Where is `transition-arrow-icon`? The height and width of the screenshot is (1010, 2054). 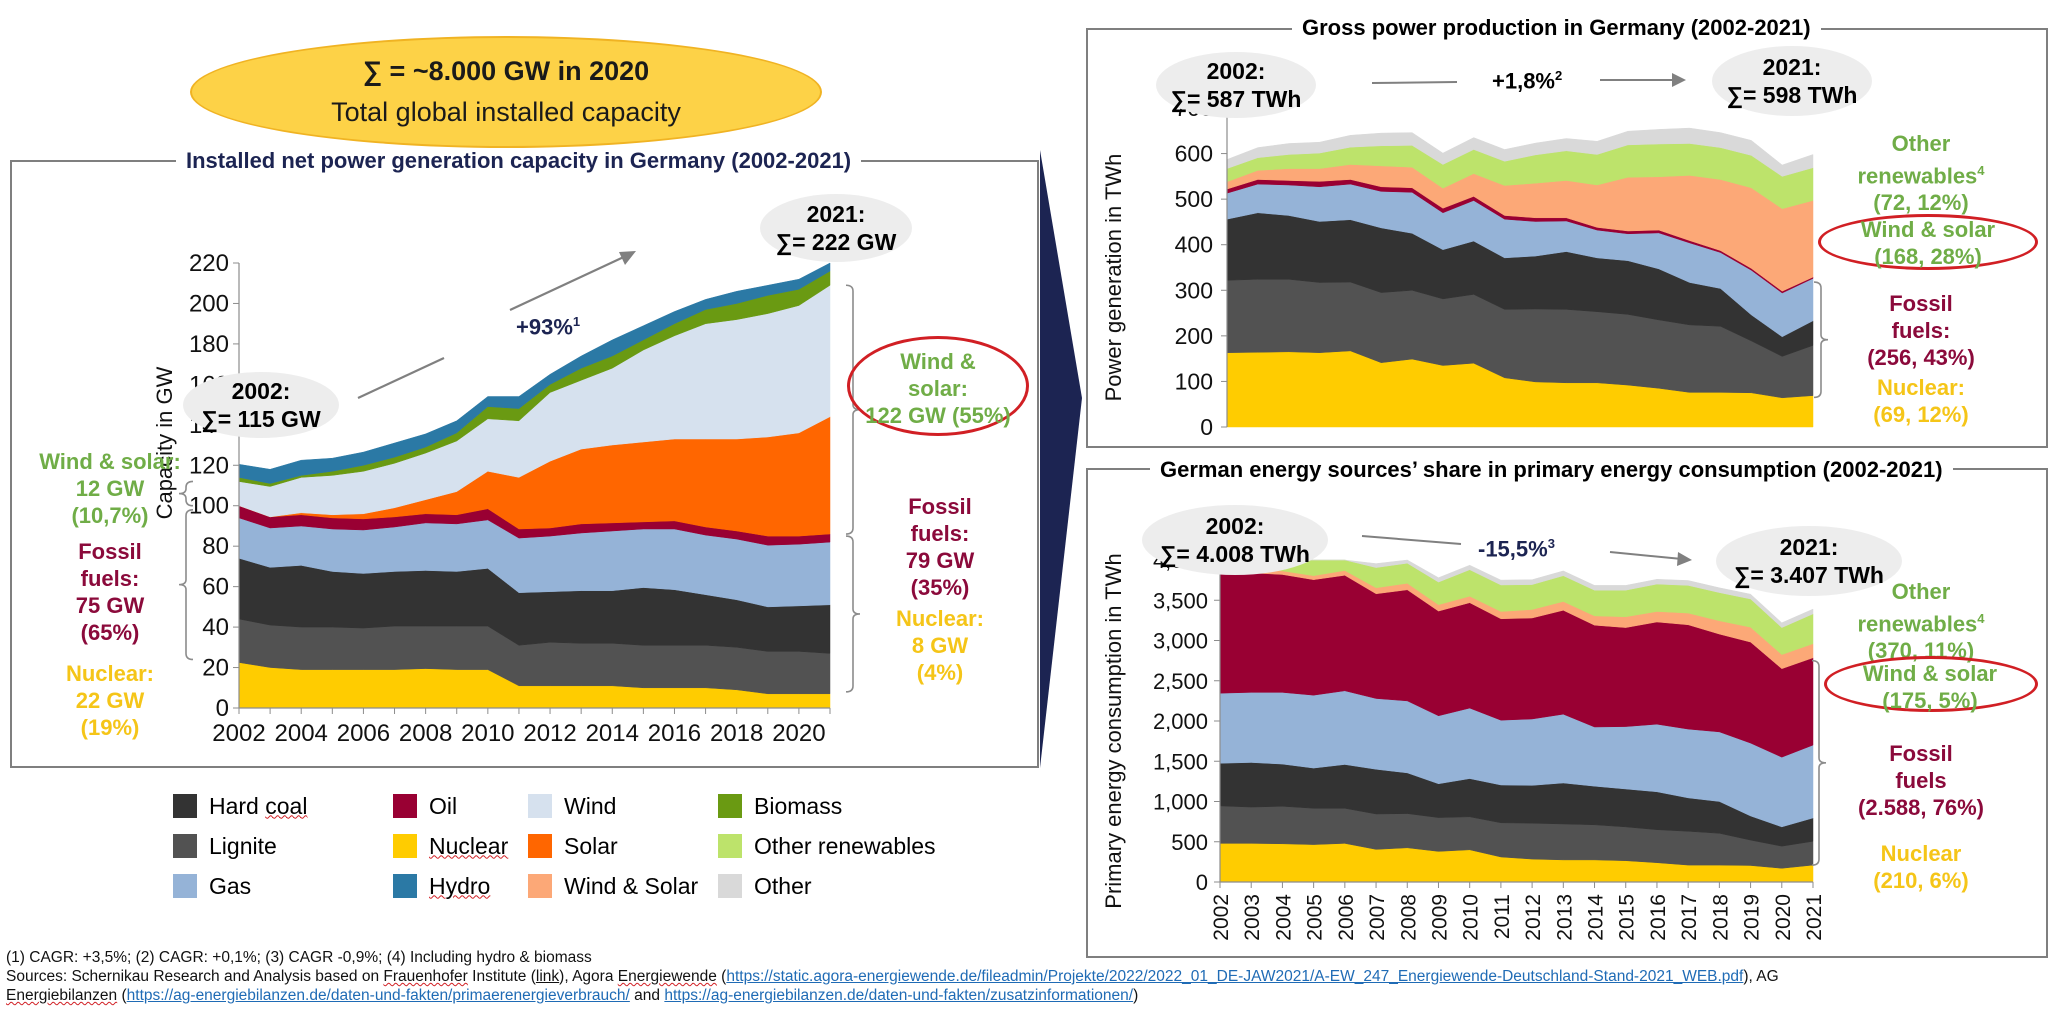 transition-arrow-icon is located at coordinates (1061, 459).